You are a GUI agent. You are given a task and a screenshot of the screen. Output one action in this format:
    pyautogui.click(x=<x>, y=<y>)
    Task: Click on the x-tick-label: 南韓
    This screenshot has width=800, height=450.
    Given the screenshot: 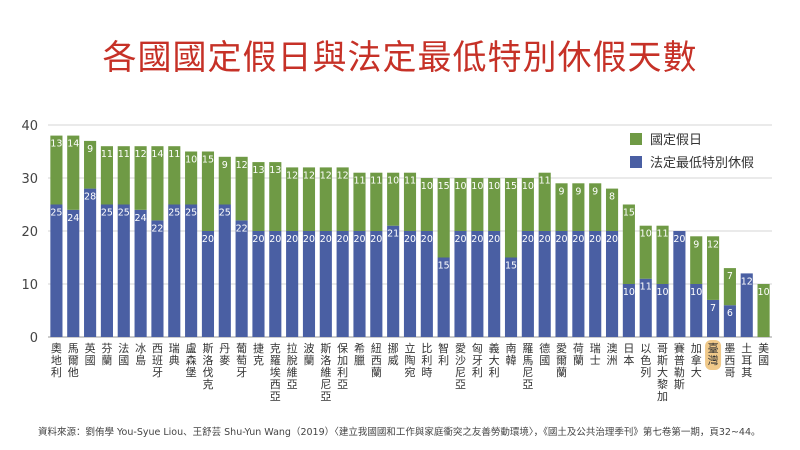 What is the action you would take?
    pyautogui.click(x=511, y=354)
    